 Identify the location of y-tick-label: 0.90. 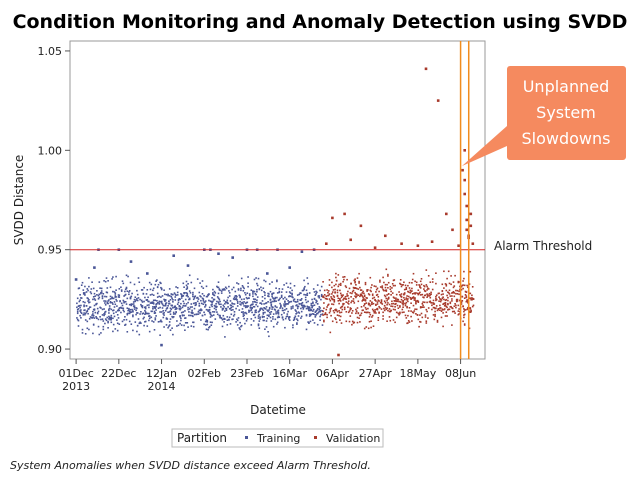
(50, 349).